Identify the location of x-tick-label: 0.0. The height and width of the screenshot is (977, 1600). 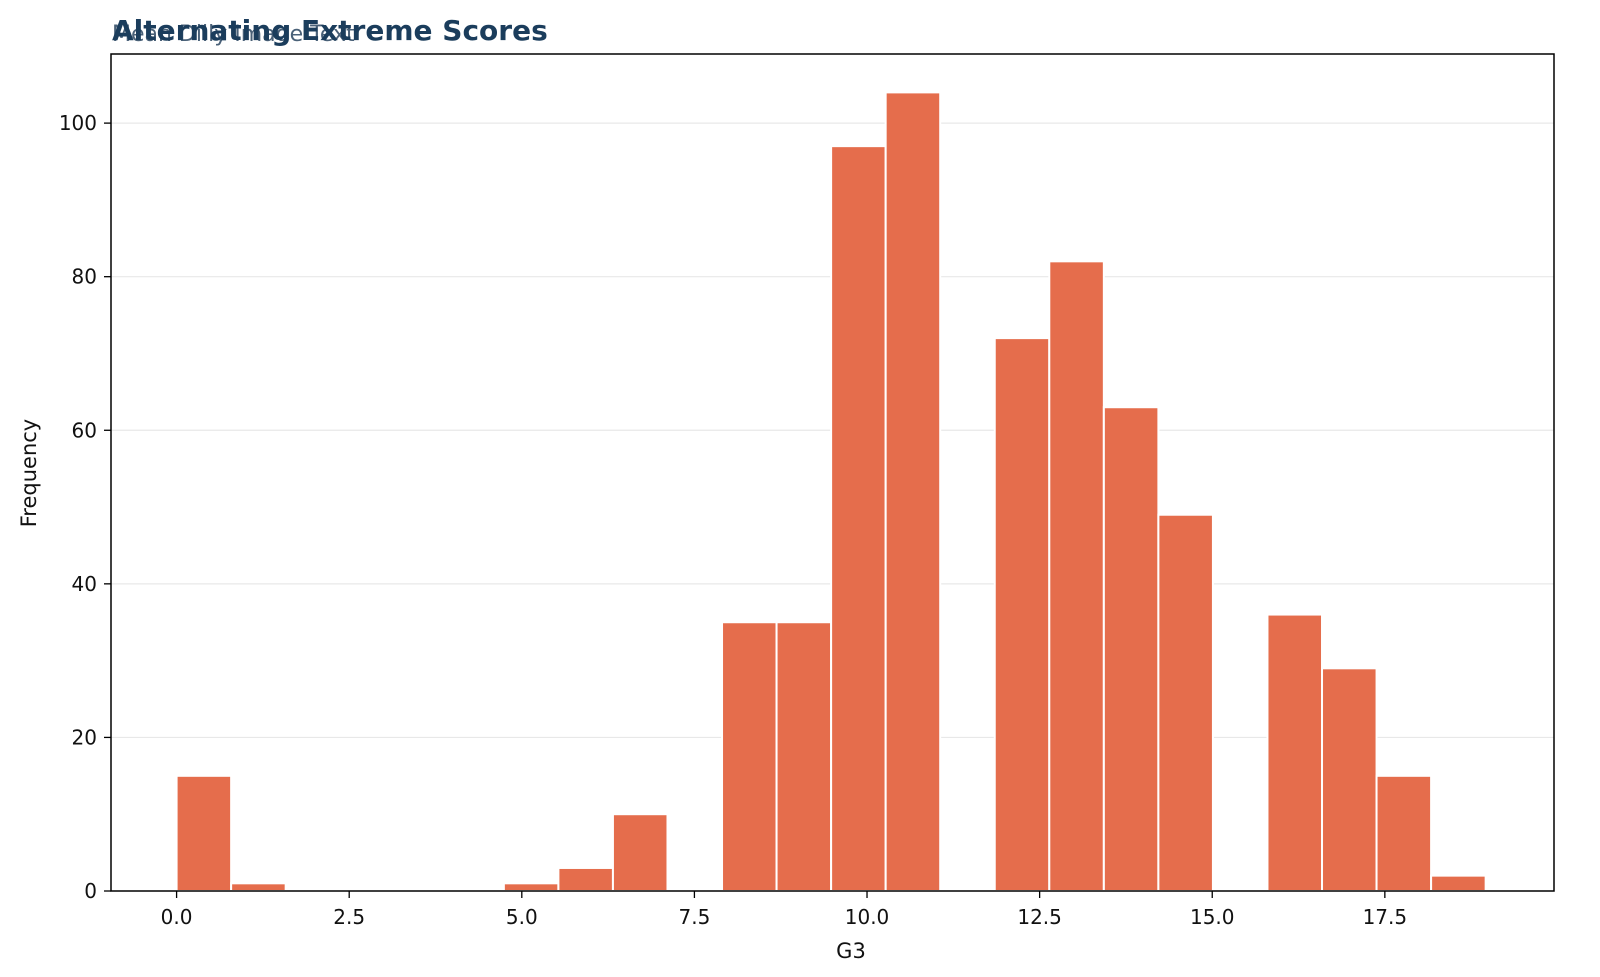
(177, 917).